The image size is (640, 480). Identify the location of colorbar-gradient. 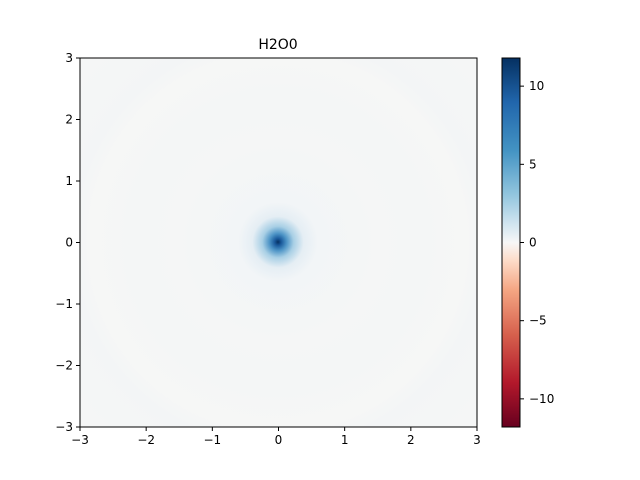
(511, 242).